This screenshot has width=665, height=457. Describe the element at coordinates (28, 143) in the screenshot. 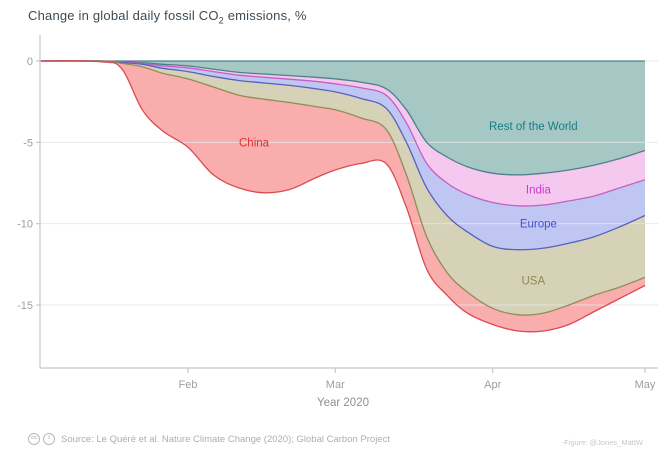

I see `y-tick-label: -5` at that location.